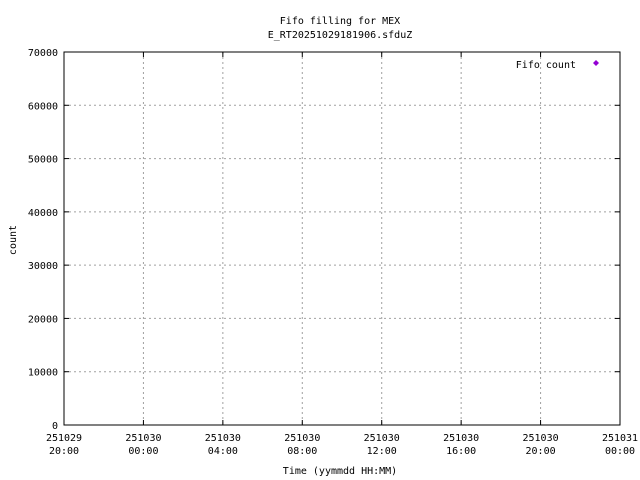  Describe the element at coordinates (340, 35) in the screenshot. I see `chart-subtitle: E_RT20251029181906.sfduZ` at that location.